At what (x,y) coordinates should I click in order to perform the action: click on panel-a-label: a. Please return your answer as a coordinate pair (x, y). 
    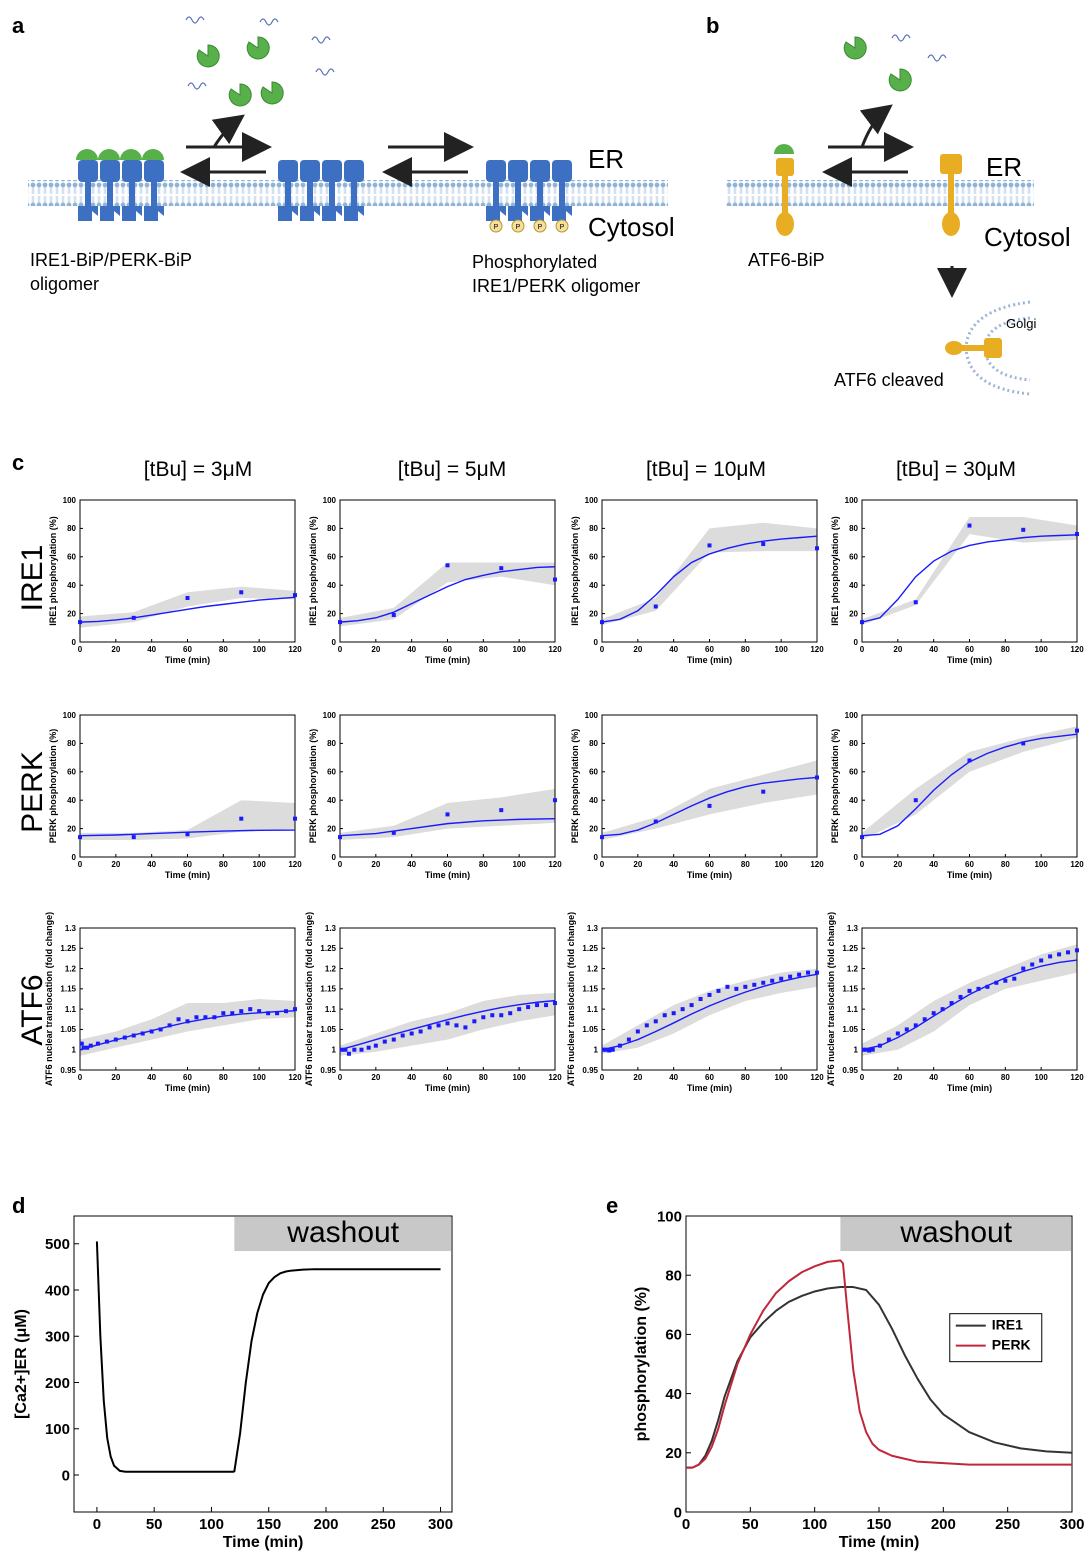
    Looking at the image, I should click on (18, 25).